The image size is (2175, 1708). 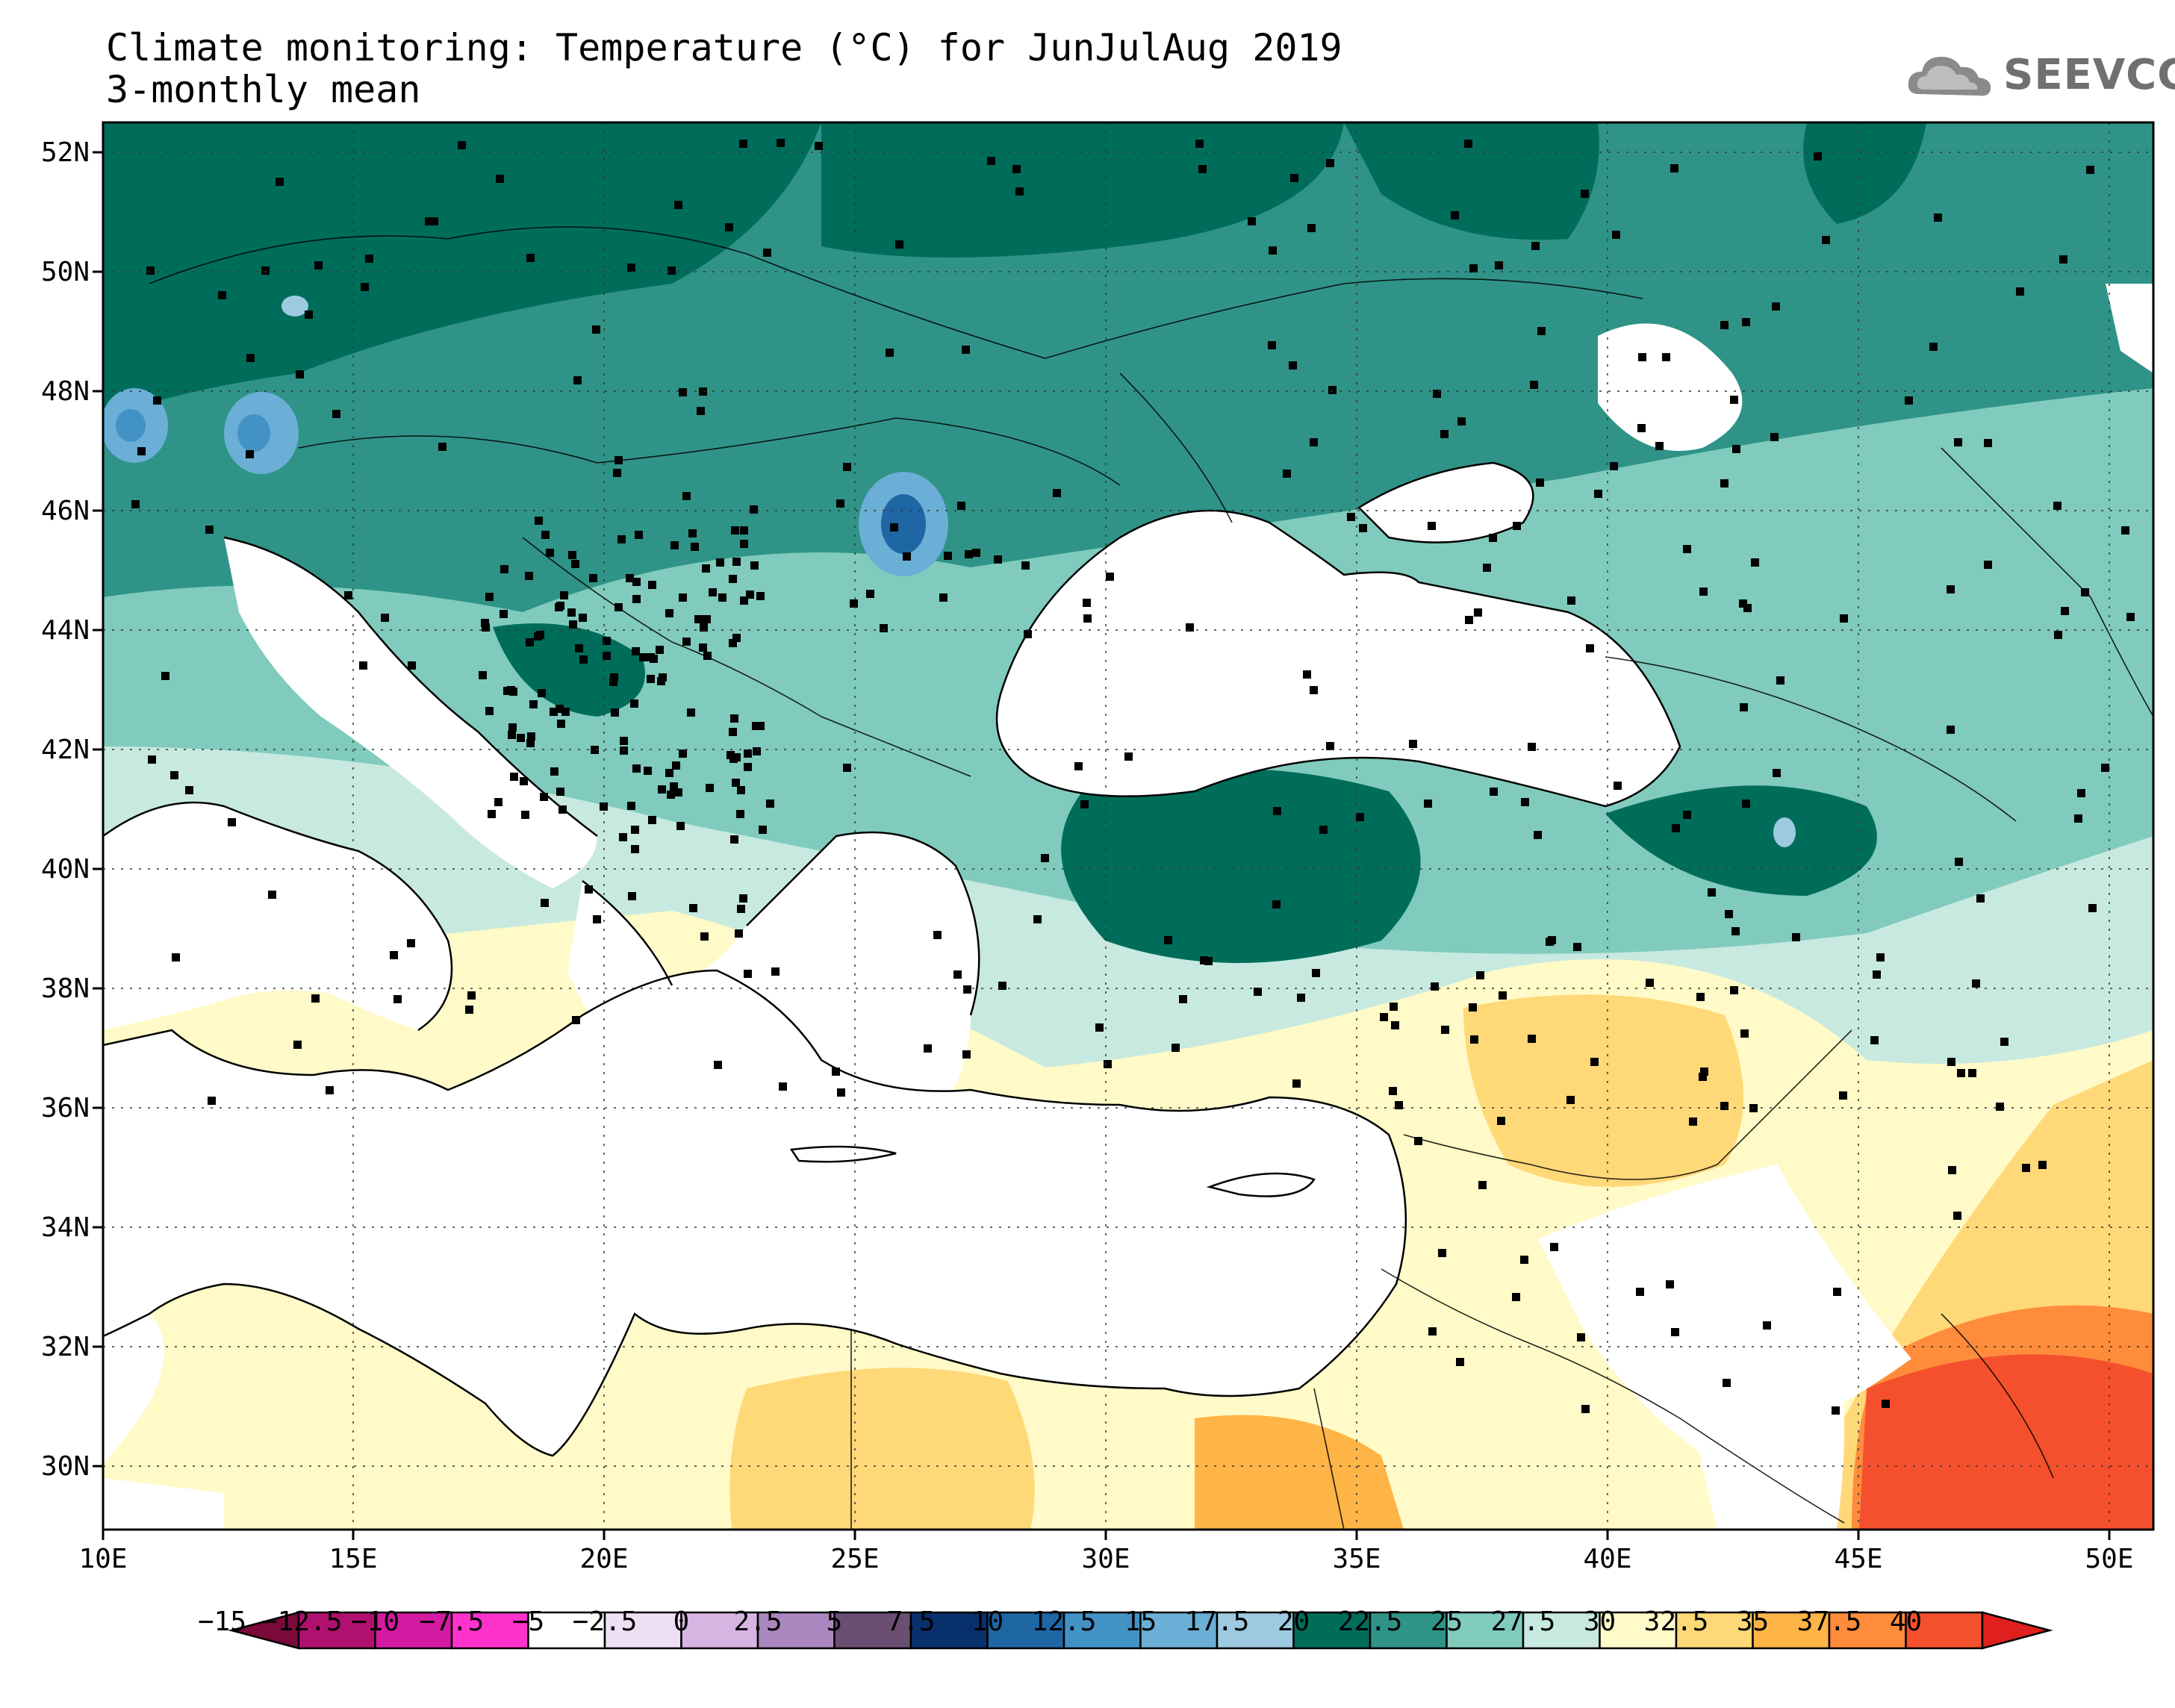 I want to click on lat-label: 36N, so click(x=65, y=1108).